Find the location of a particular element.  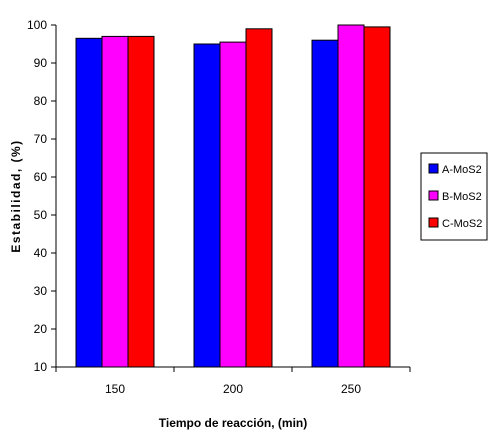

legend-items: A-MoS2 B-MoS2 C-MoS2 is located at coordinates (455, 196).